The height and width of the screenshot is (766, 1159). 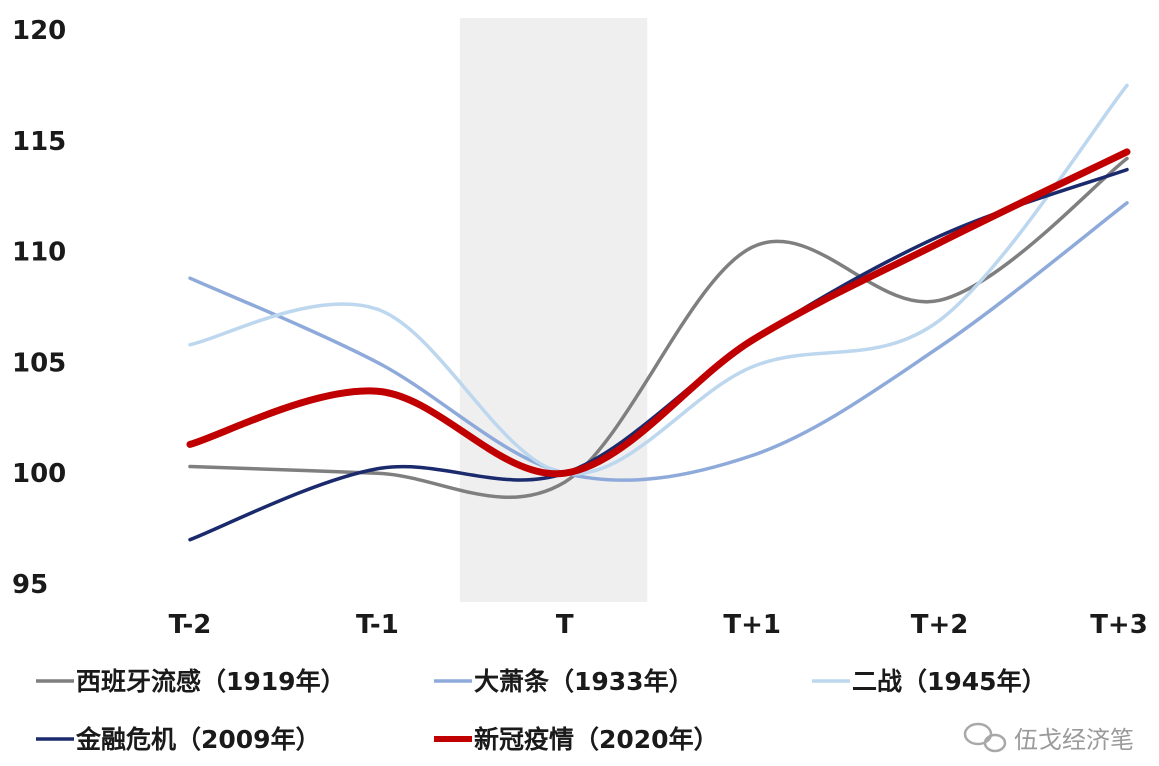 I want to click on highlight-band, so click(x=553, y=310).